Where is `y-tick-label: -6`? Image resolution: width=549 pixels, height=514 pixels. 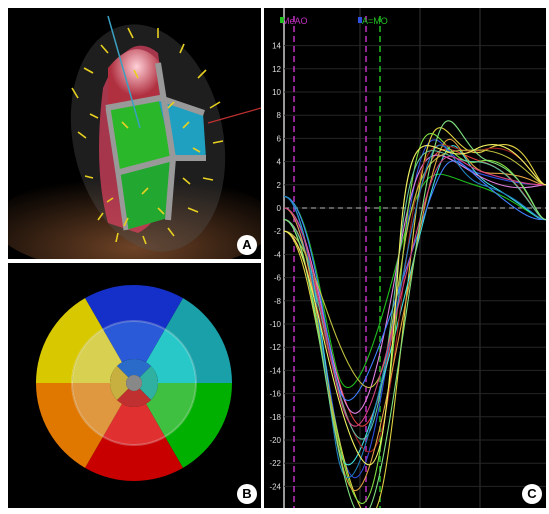
y-tick-label: -6 is located at coordinates (278, 278).